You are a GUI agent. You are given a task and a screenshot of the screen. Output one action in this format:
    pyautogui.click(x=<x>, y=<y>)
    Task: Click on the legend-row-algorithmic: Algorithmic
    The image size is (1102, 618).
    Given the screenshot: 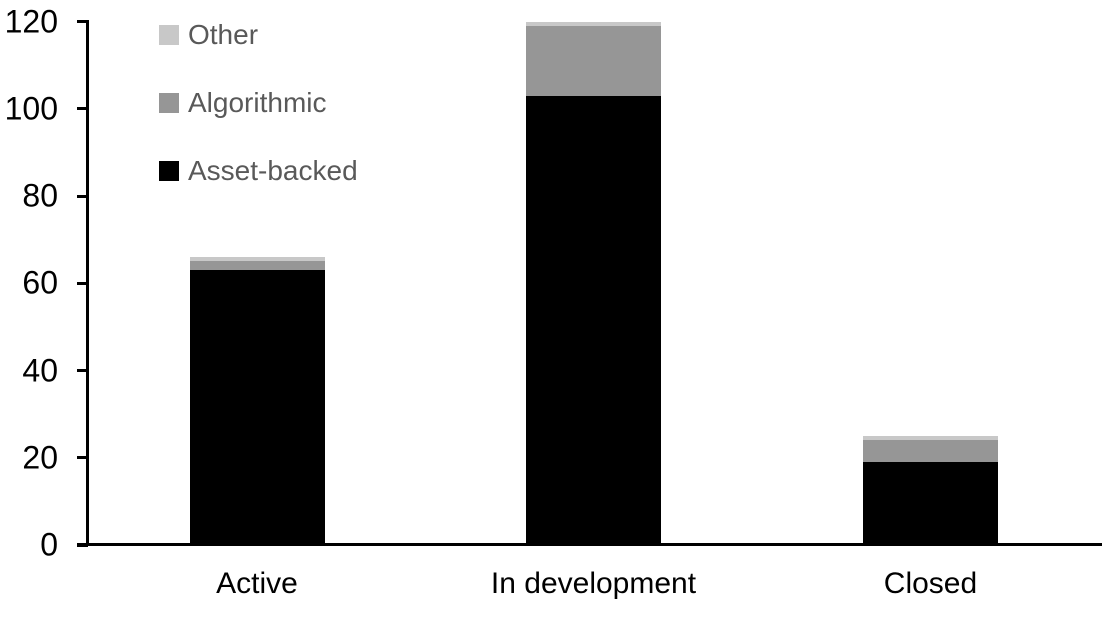 What is the action you would take?
    pyautogui.click(x=242, y=103)
    